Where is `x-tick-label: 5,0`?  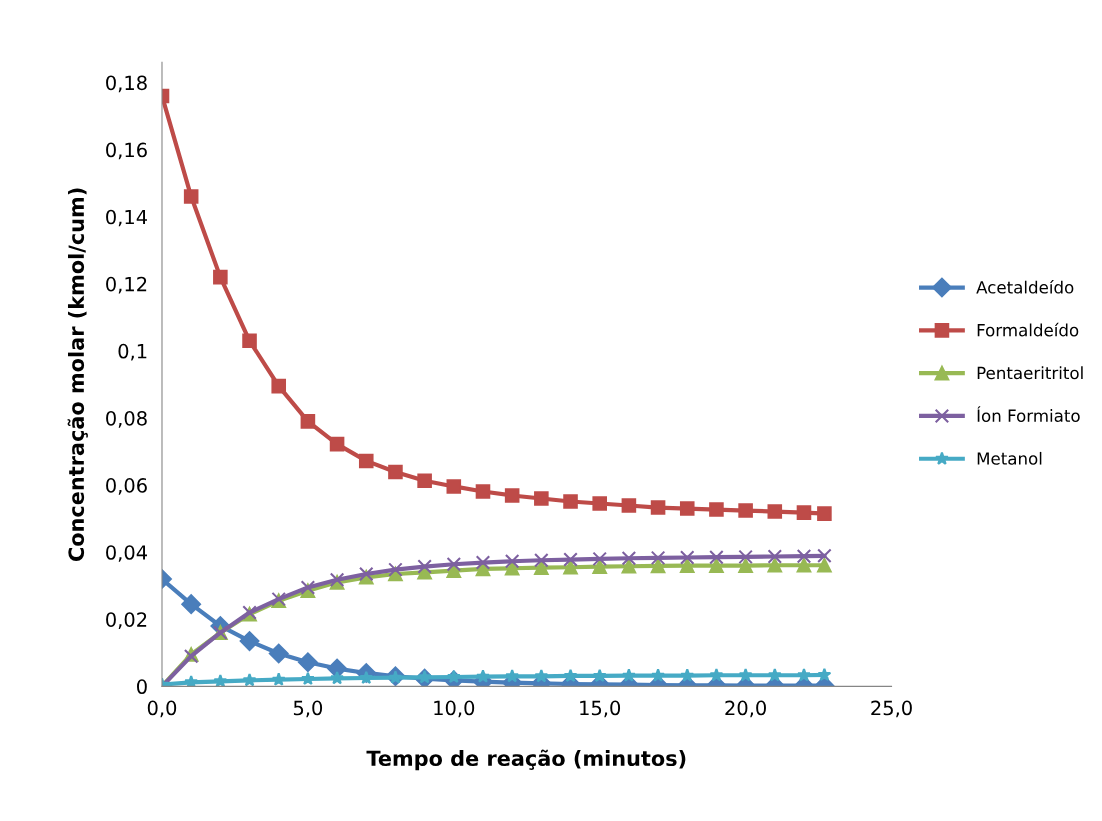 x-tick-label: 5,0 is located at coordinates (308, 709).